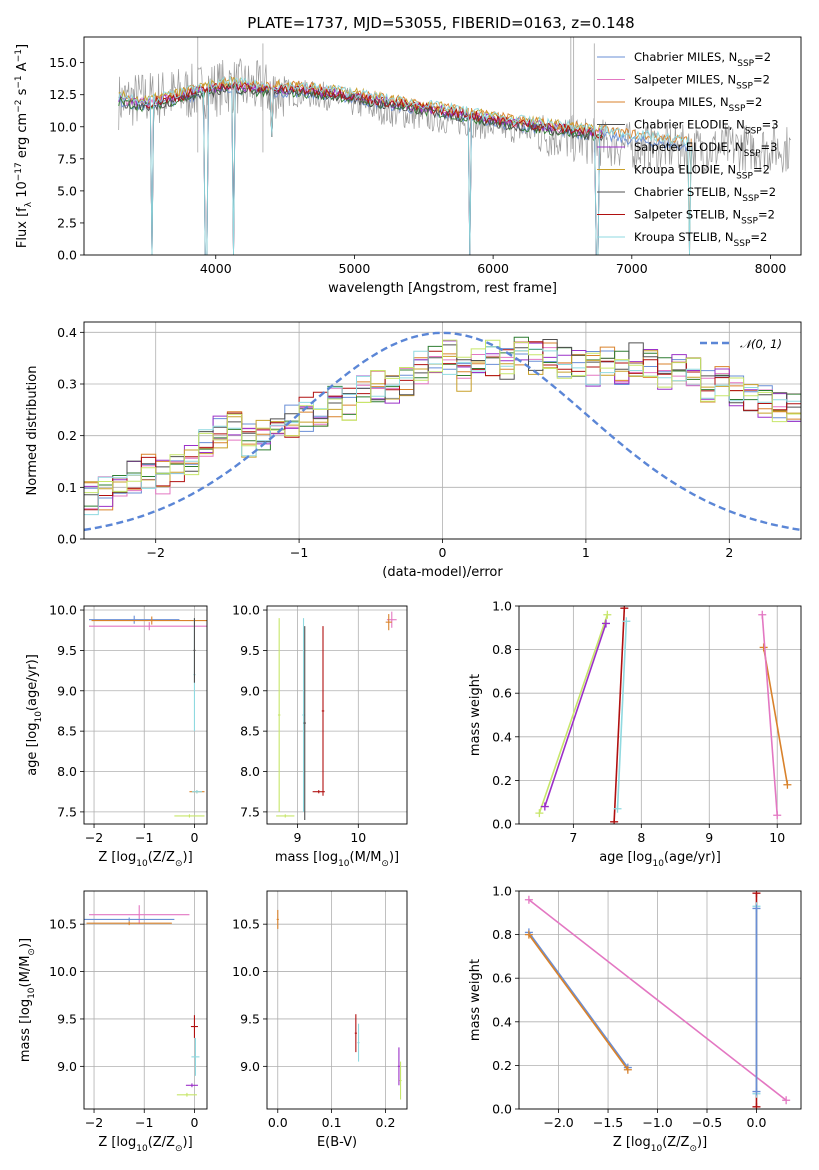 This screenshot has height=1170, width=819. I want to click on label-fragment: Salpeter MILES, N, so click(685, 80).